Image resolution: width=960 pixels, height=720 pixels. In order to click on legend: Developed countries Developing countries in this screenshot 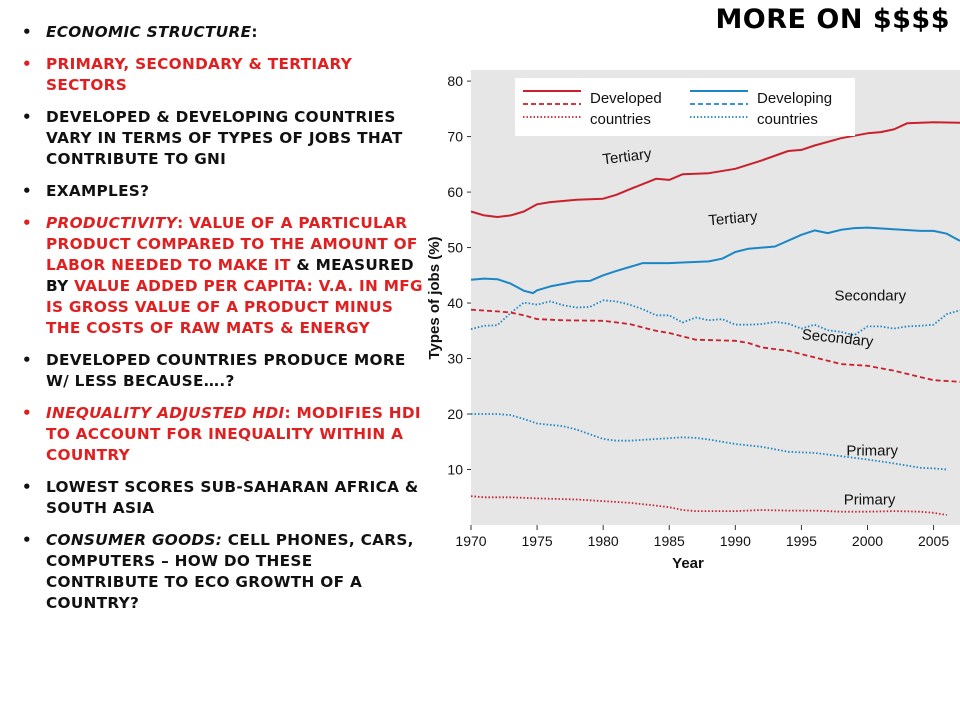, I will do `click(685, 107)`.